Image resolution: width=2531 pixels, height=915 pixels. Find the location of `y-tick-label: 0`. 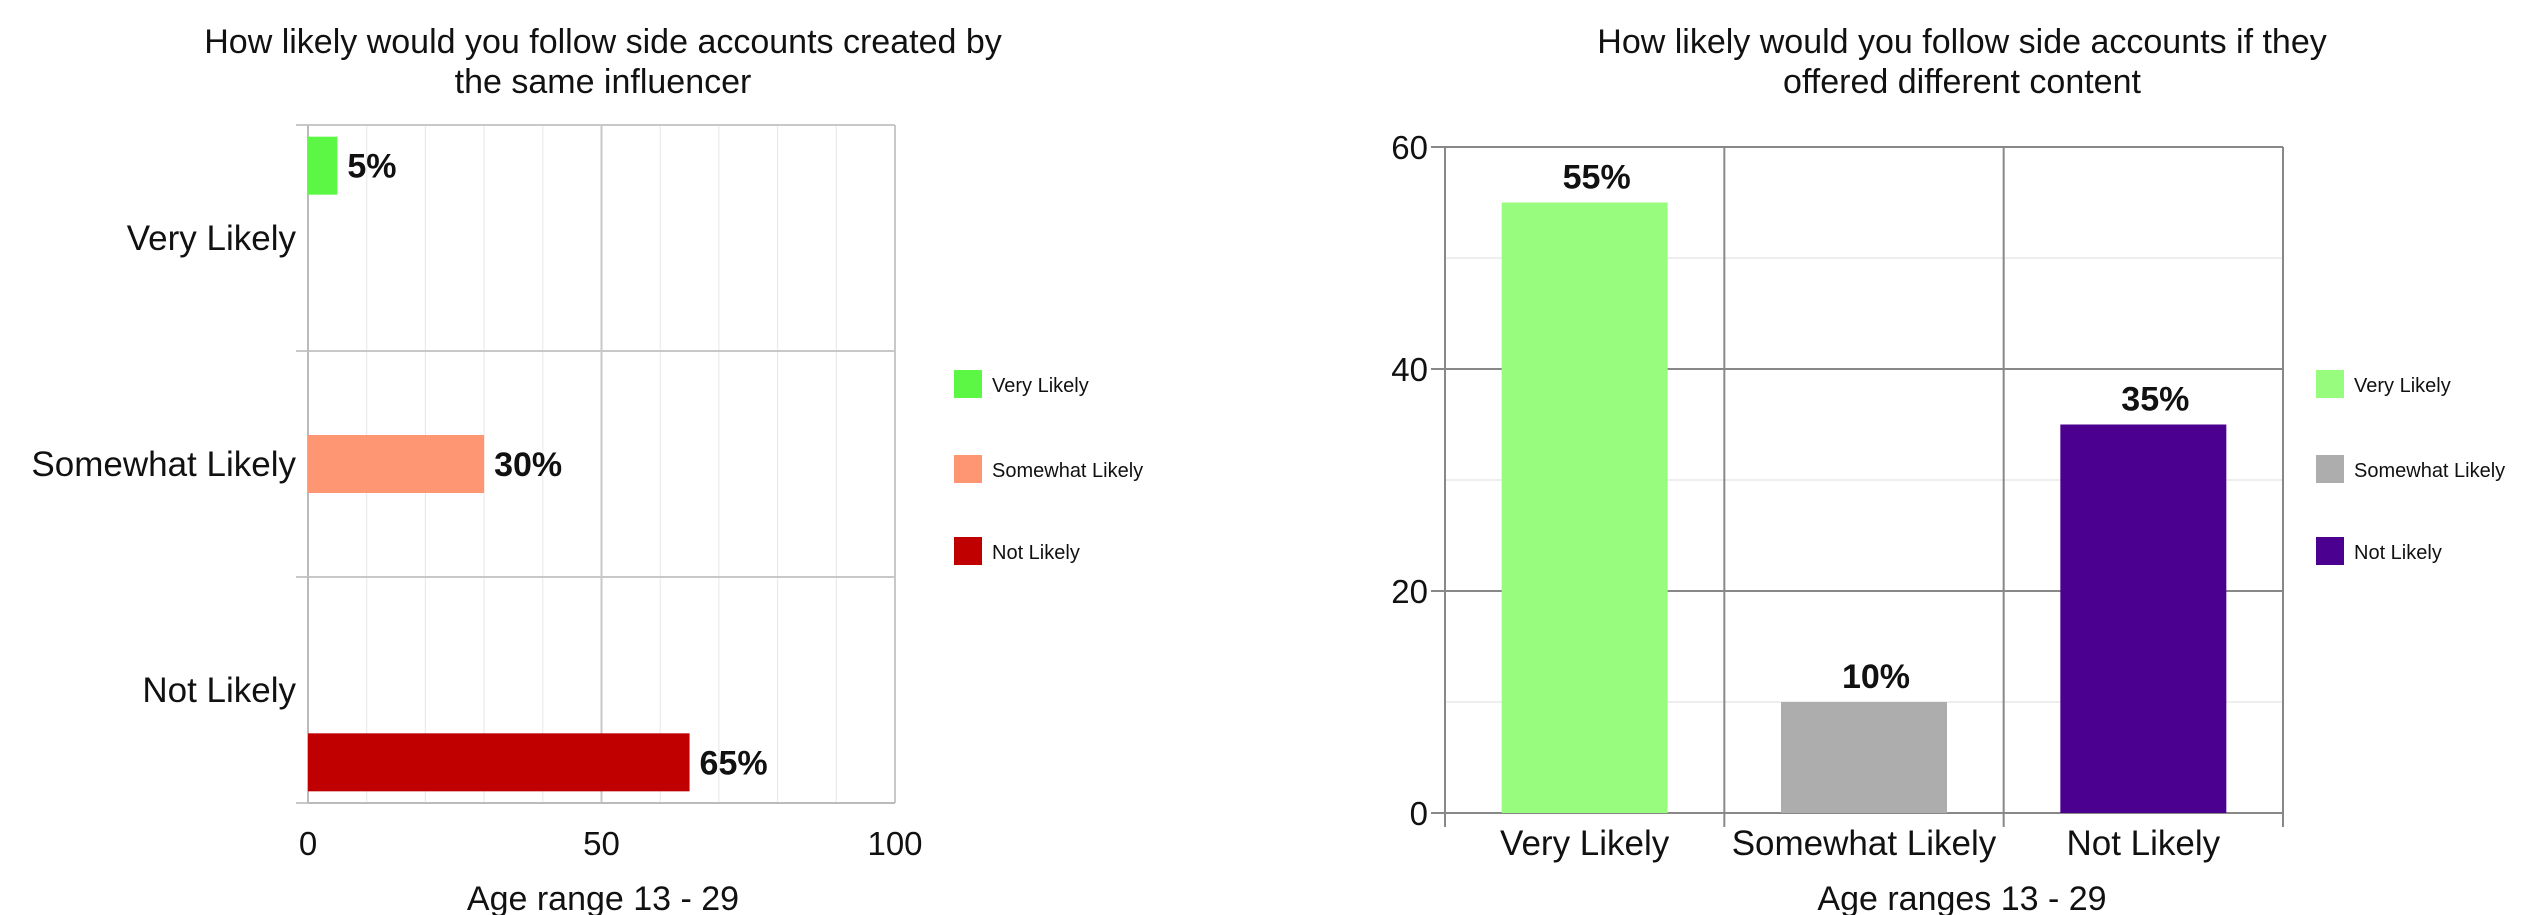

y-tick-label: 0 is located at coordinates (1419, 813).